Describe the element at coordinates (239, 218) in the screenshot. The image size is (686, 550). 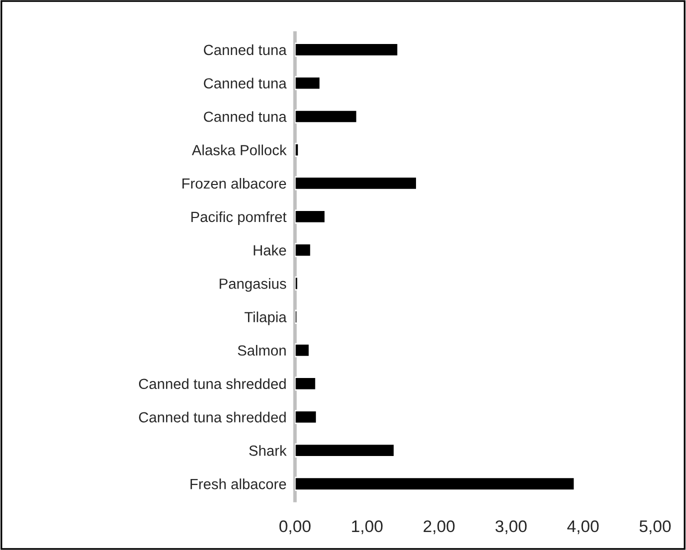
I see `y-tick-label: Pacific pomfret` at that location.